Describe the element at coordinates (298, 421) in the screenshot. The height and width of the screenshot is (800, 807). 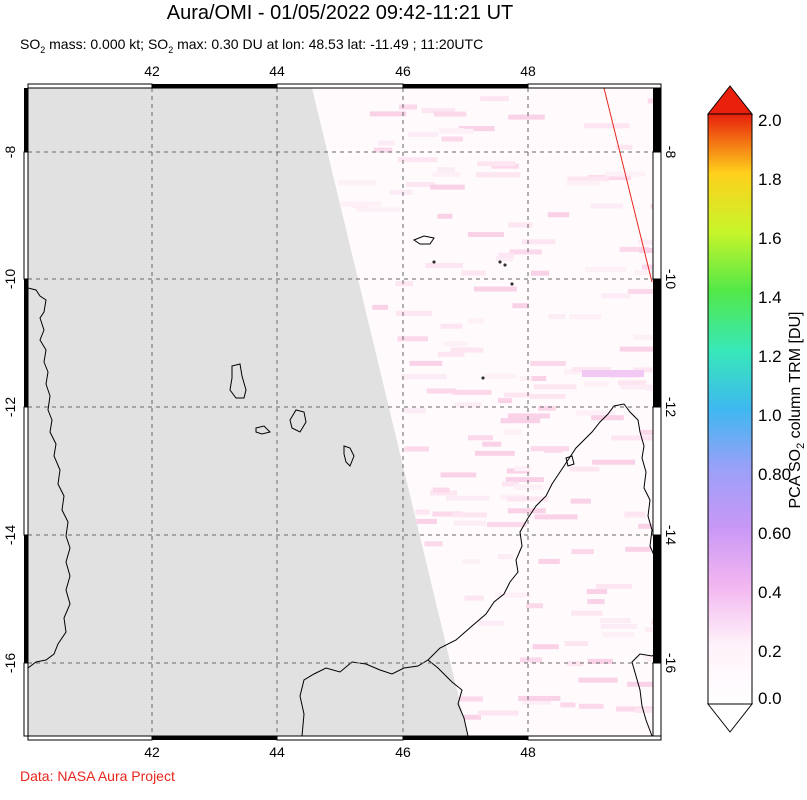
I see `anjouan` at that location.